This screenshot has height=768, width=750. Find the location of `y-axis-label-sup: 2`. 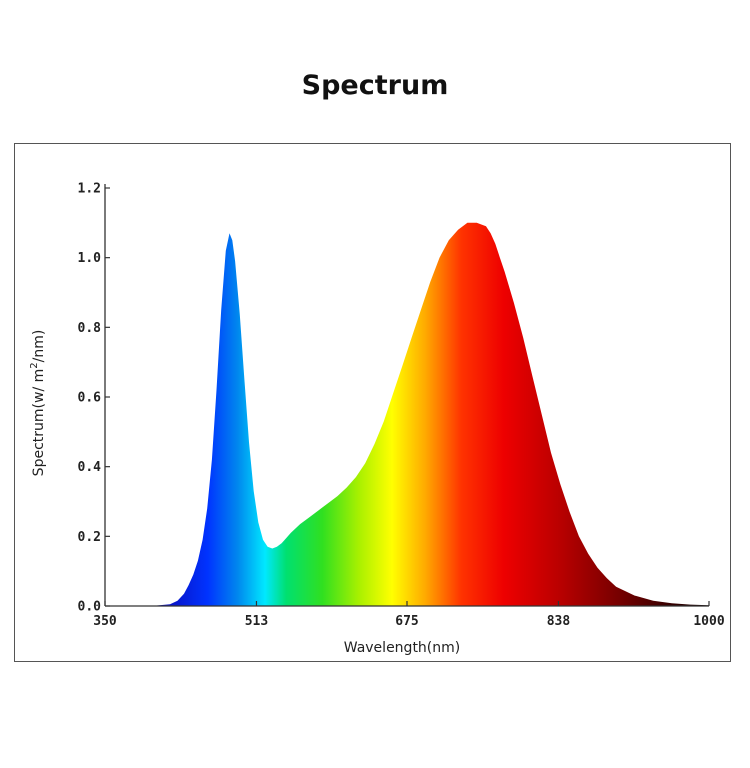

y-axis-label-sup: 2 is located at coordinates (34, 365).